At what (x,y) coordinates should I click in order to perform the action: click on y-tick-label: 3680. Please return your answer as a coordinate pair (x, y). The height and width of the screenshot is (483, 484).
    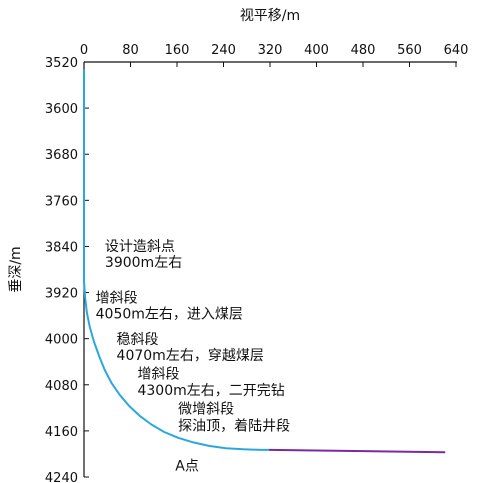
    Looking at the image, I should click on (61, 155).